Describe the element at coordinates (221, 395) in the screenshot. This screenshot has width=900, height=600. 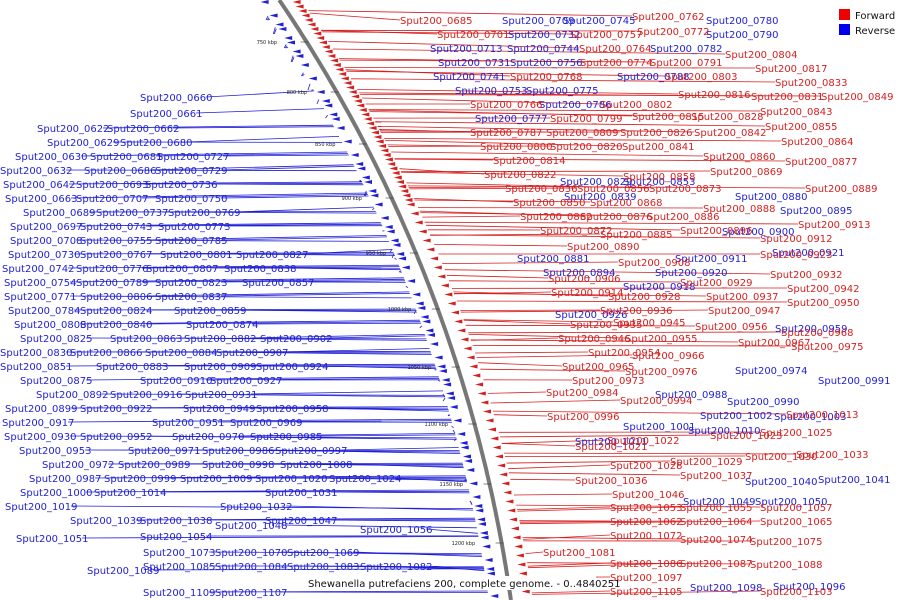
I see `reverse-gene-label: Sput200_0931` at that location.